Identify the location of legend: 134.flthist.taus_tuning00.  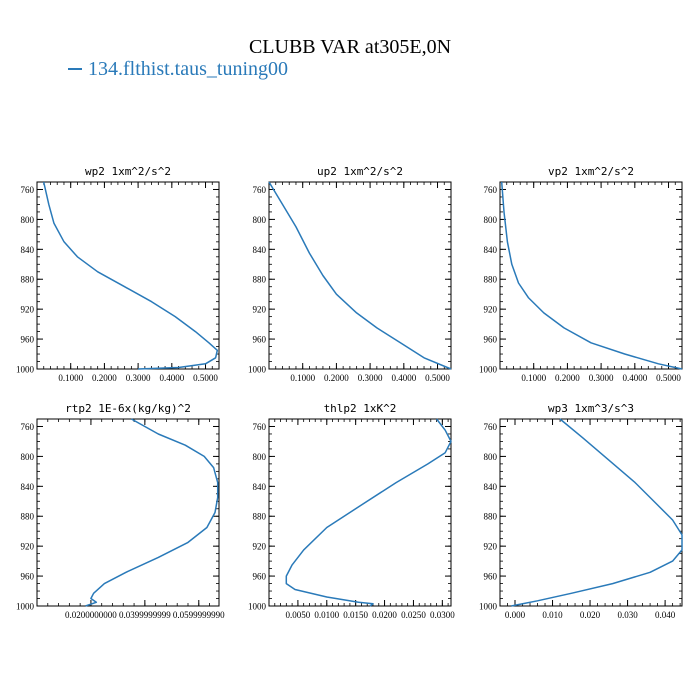
(178, 69).